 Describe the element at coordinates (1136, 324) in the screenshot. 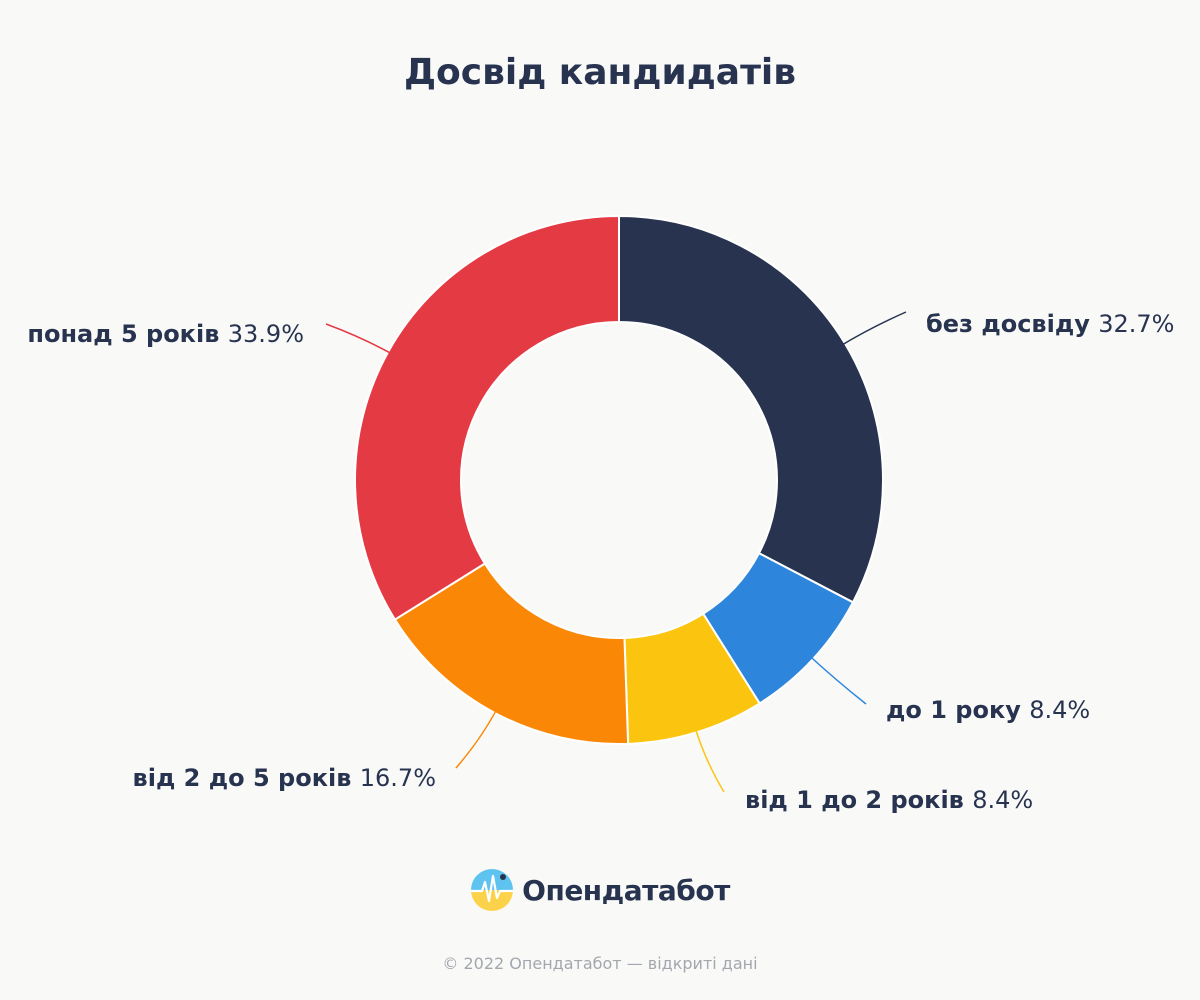

I see `slice-value-label: 32.7%` at that location.